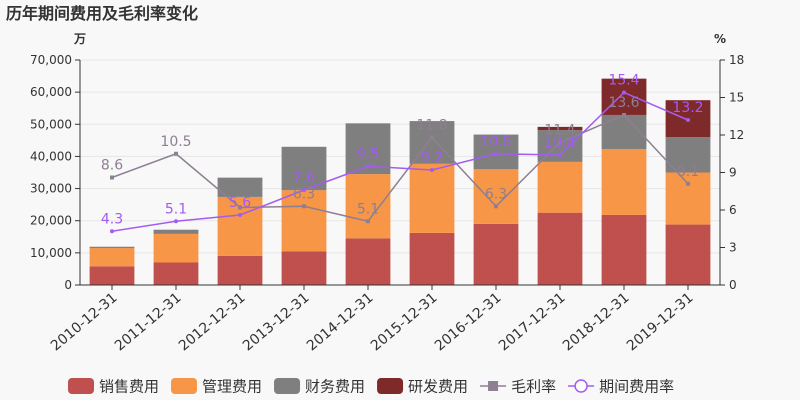  Describe the element at coordinates (733, 285) in the screenshot. I see `right-tick-label: 0` at that location.